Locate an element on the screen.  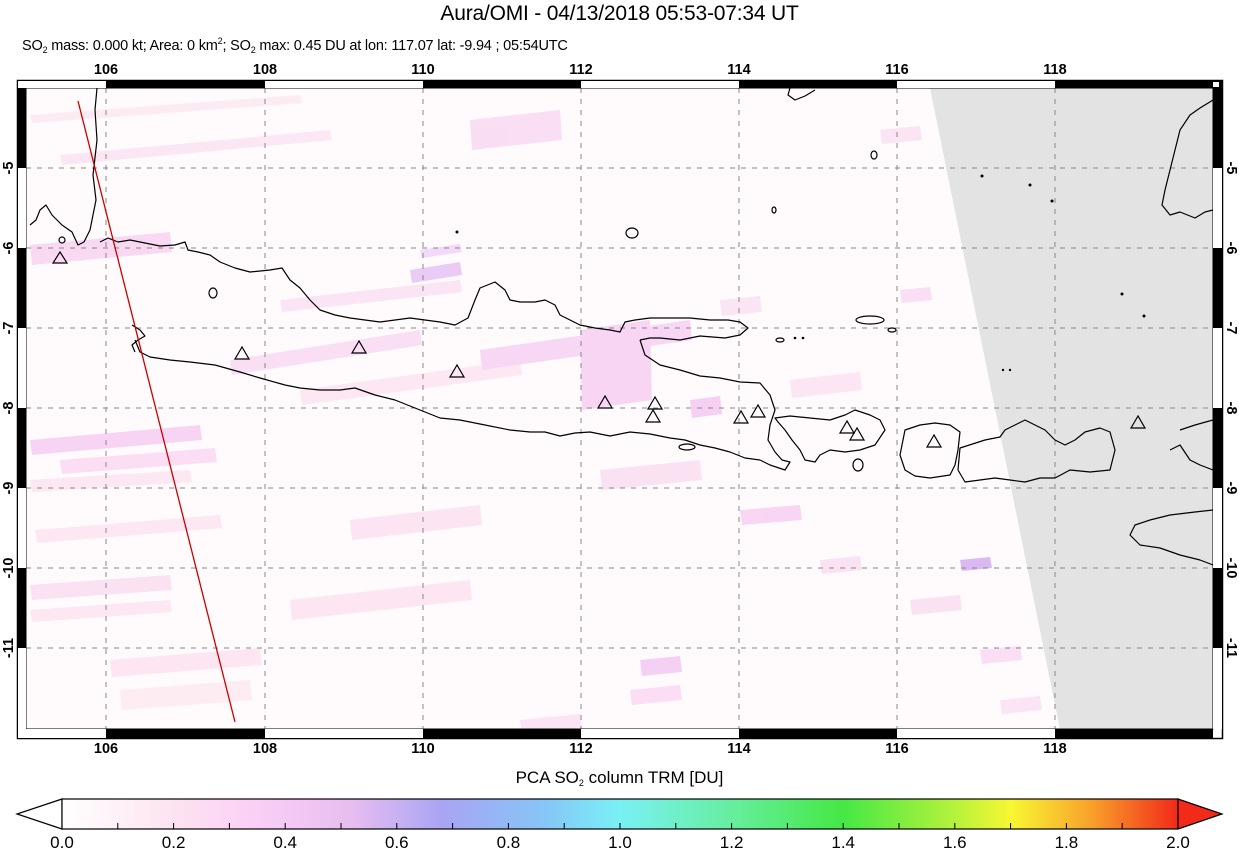
x-tick-bottom: 106 is located at coordinates (106, 749).